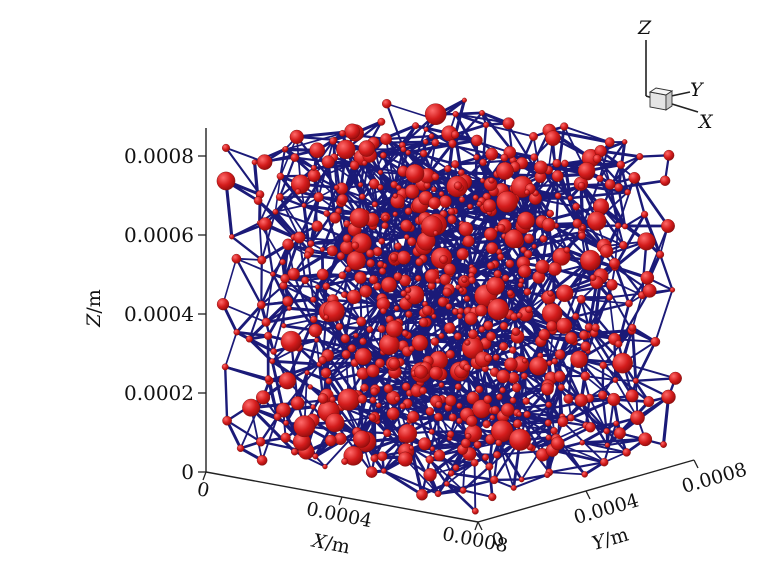 This screenshot has height=584, width=782. Describe the element at coordinates (329, 543) in the screenshot. I see `x-axis-title: X/m` at that location.